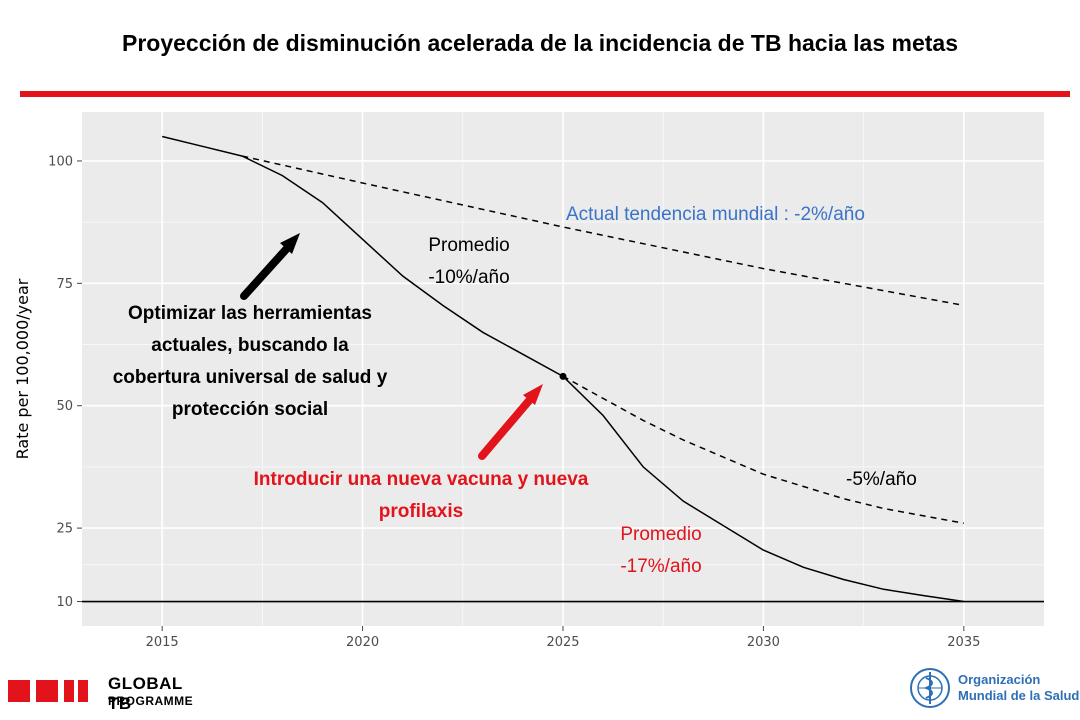 This screenshot has width=1080, height=720. I want to click on title-divider, so click(545, 94).